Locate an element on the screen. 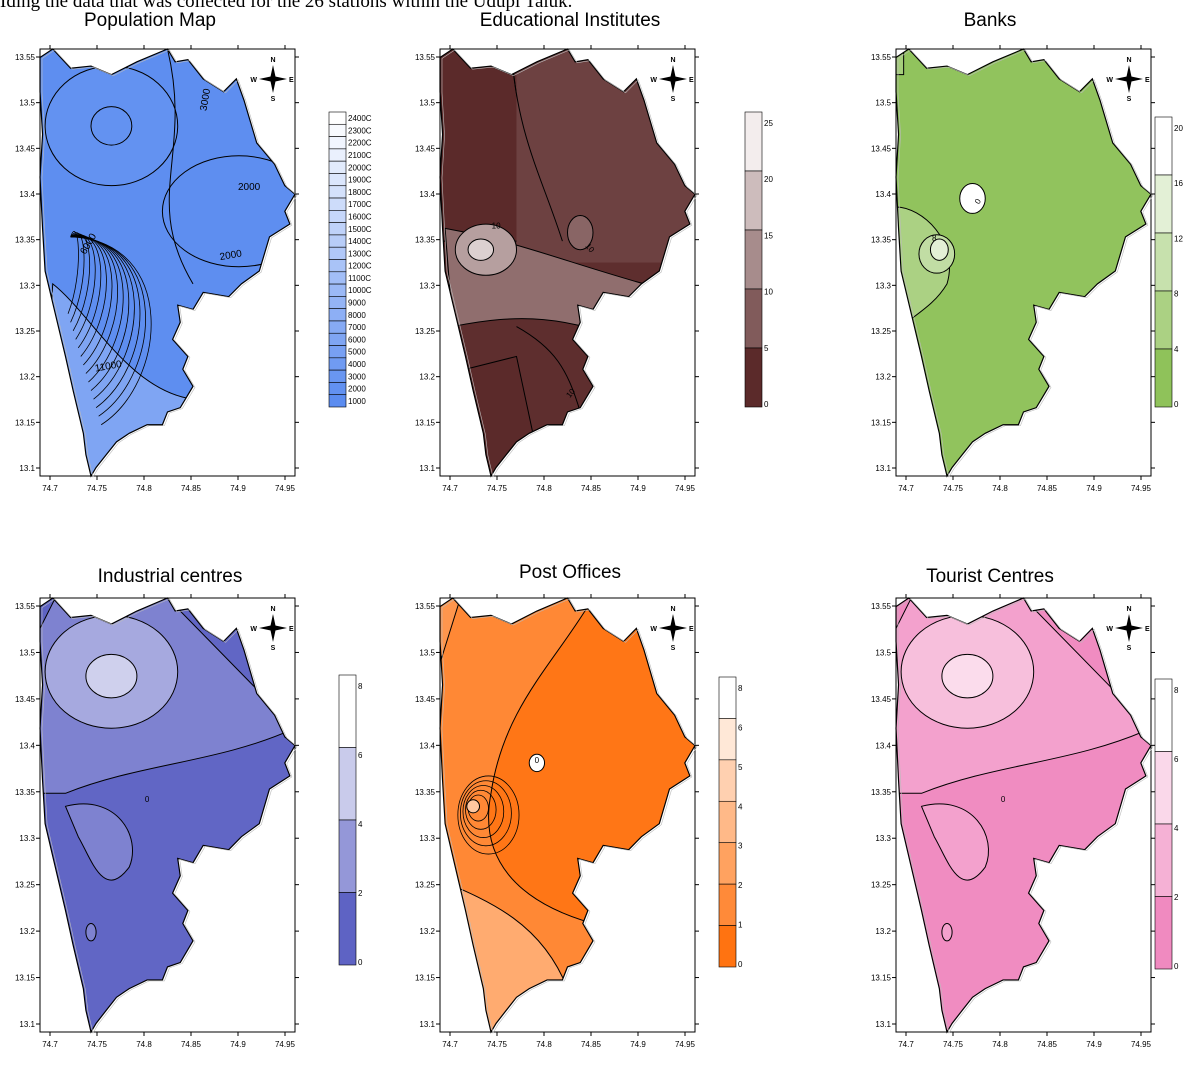  legend-label: 16 is located at coordinates (1178, 183).